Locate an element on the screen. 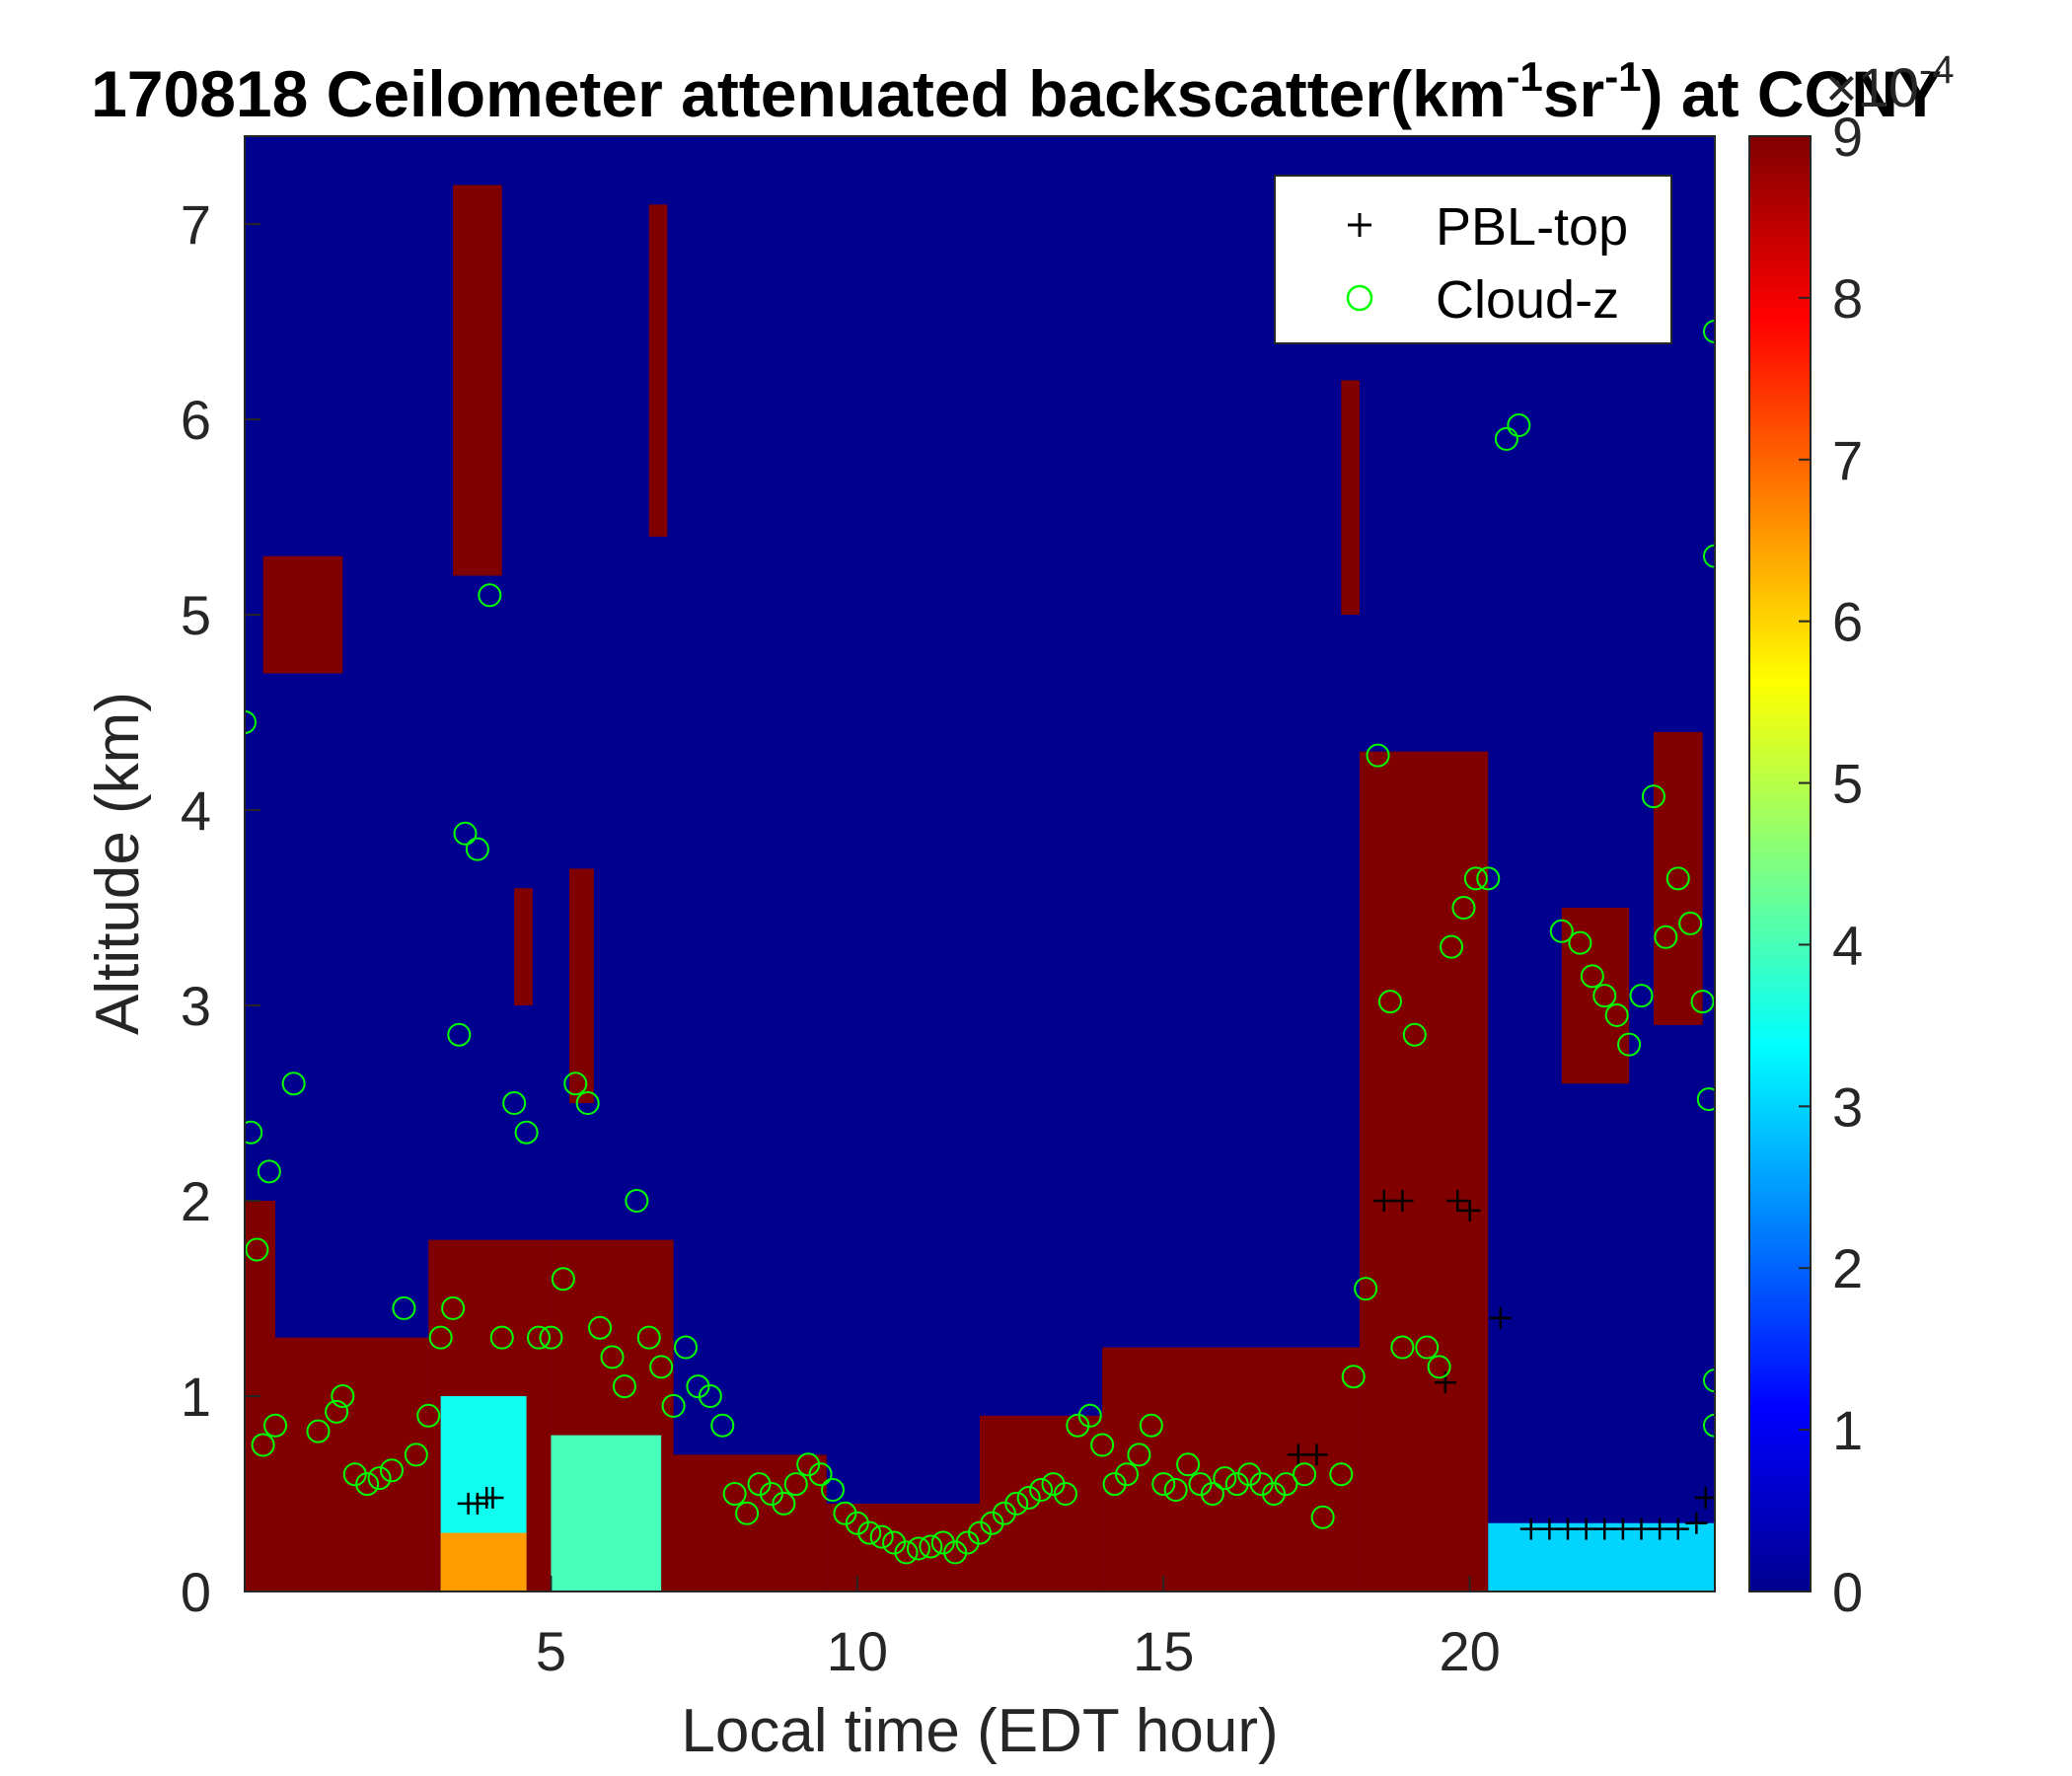 The width and height of the screenshot is (2072, 1776). y-tick-label: 3 is located at coordinates (196, 1006).